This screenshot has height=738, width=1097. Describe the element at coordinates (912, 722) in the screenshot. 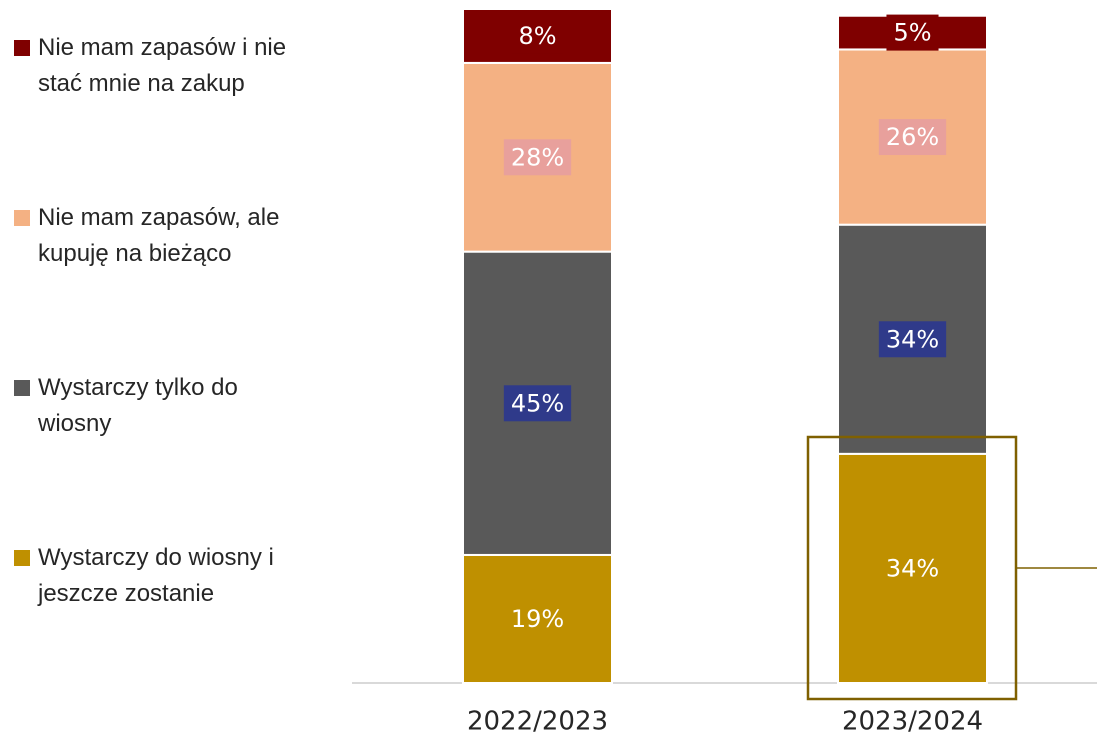

I see `x-tick-label: 2023/2024` at that location.